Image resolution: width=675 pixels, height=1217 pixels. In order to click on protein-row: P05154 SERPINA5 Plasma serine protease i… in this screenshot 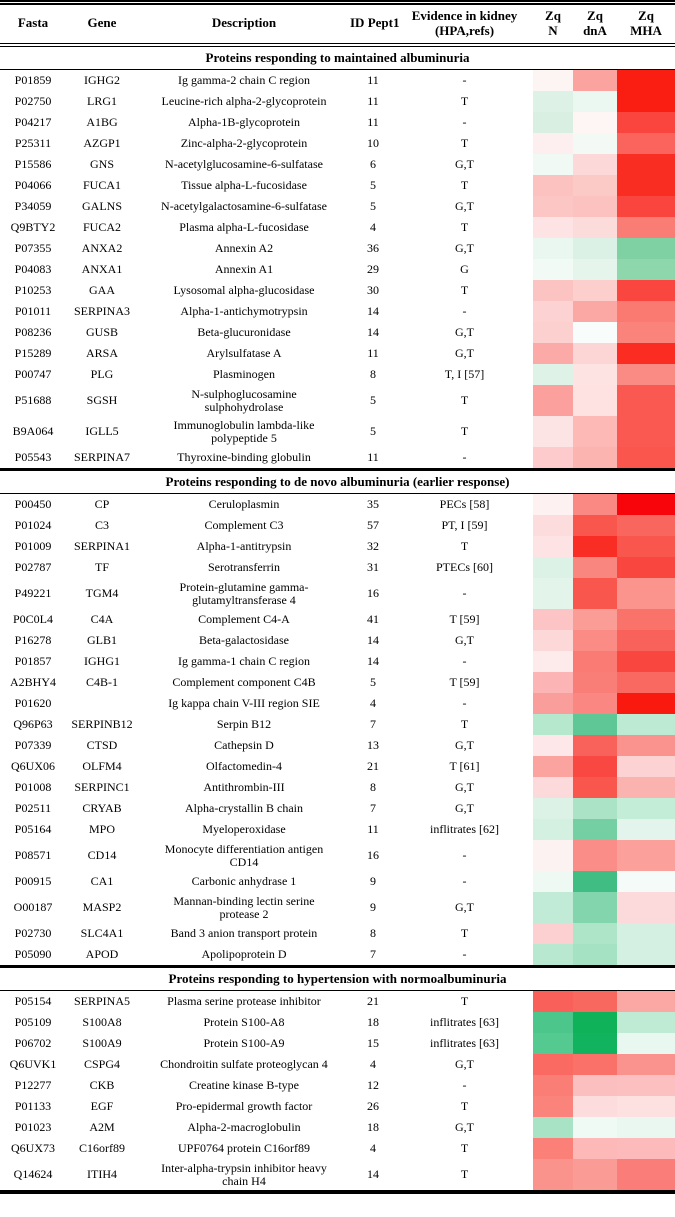, I will do `click(337, 1002)`.